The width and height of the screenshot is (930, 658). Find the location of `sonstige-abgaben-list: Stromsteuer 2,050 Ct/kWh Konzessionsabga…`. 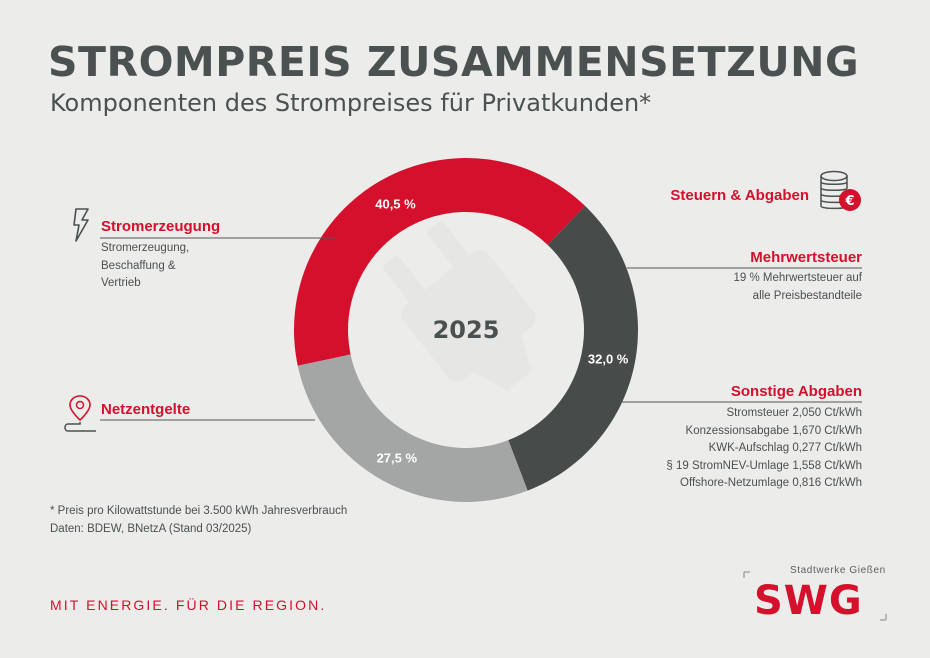

sonstige-abgaben-list: Stromsteuer 2,050 Ct/kWh Konzessionsabga… is located at coordinates (764, 449).